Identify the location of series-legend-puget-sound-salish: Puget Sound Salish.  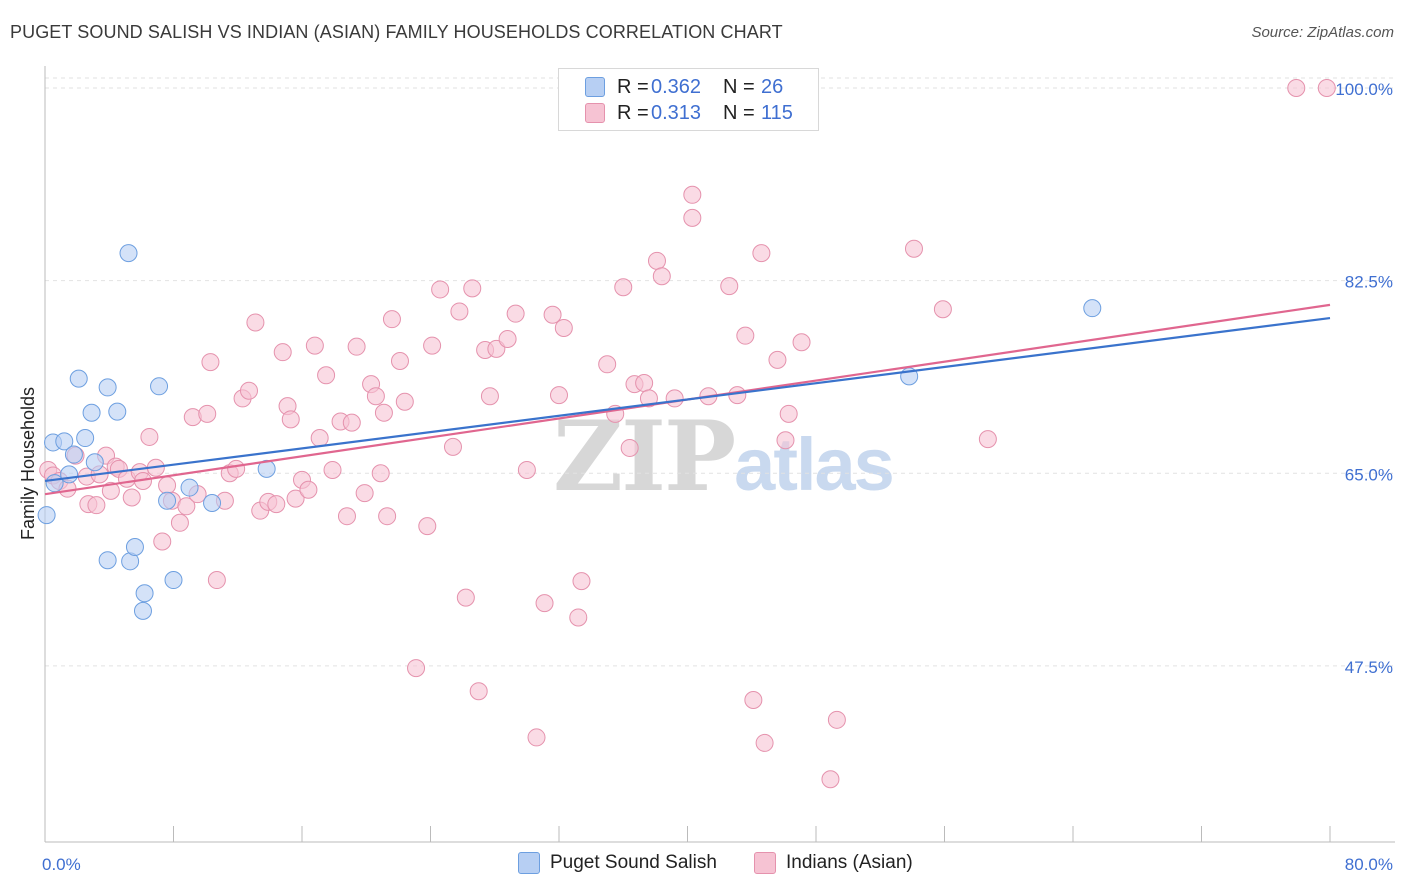
(617, 863).